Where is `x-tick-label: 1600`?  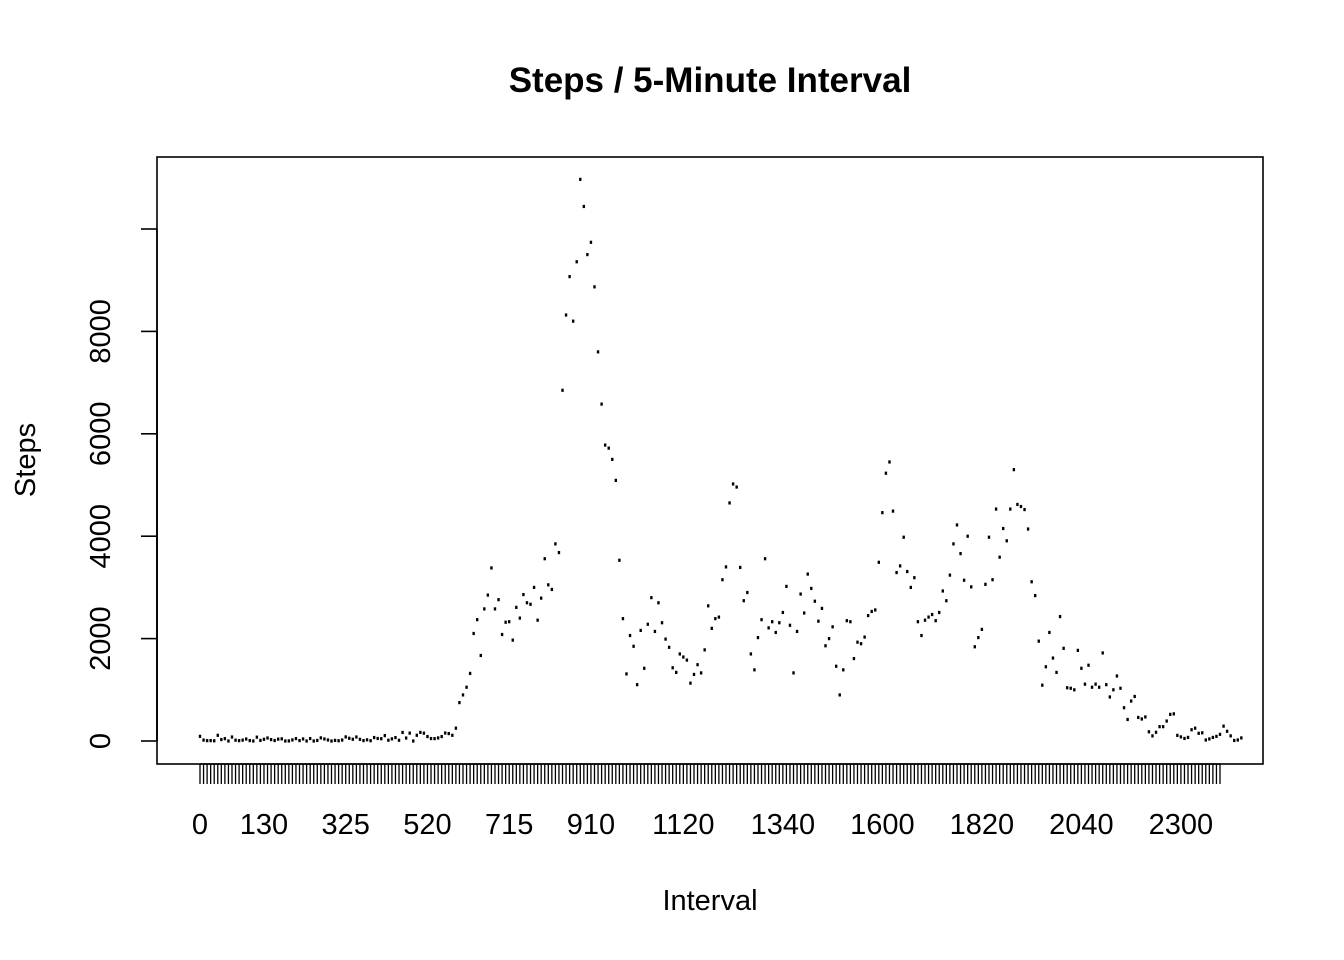 x-tick-label: 1600 is located at coordinates (882, 825).